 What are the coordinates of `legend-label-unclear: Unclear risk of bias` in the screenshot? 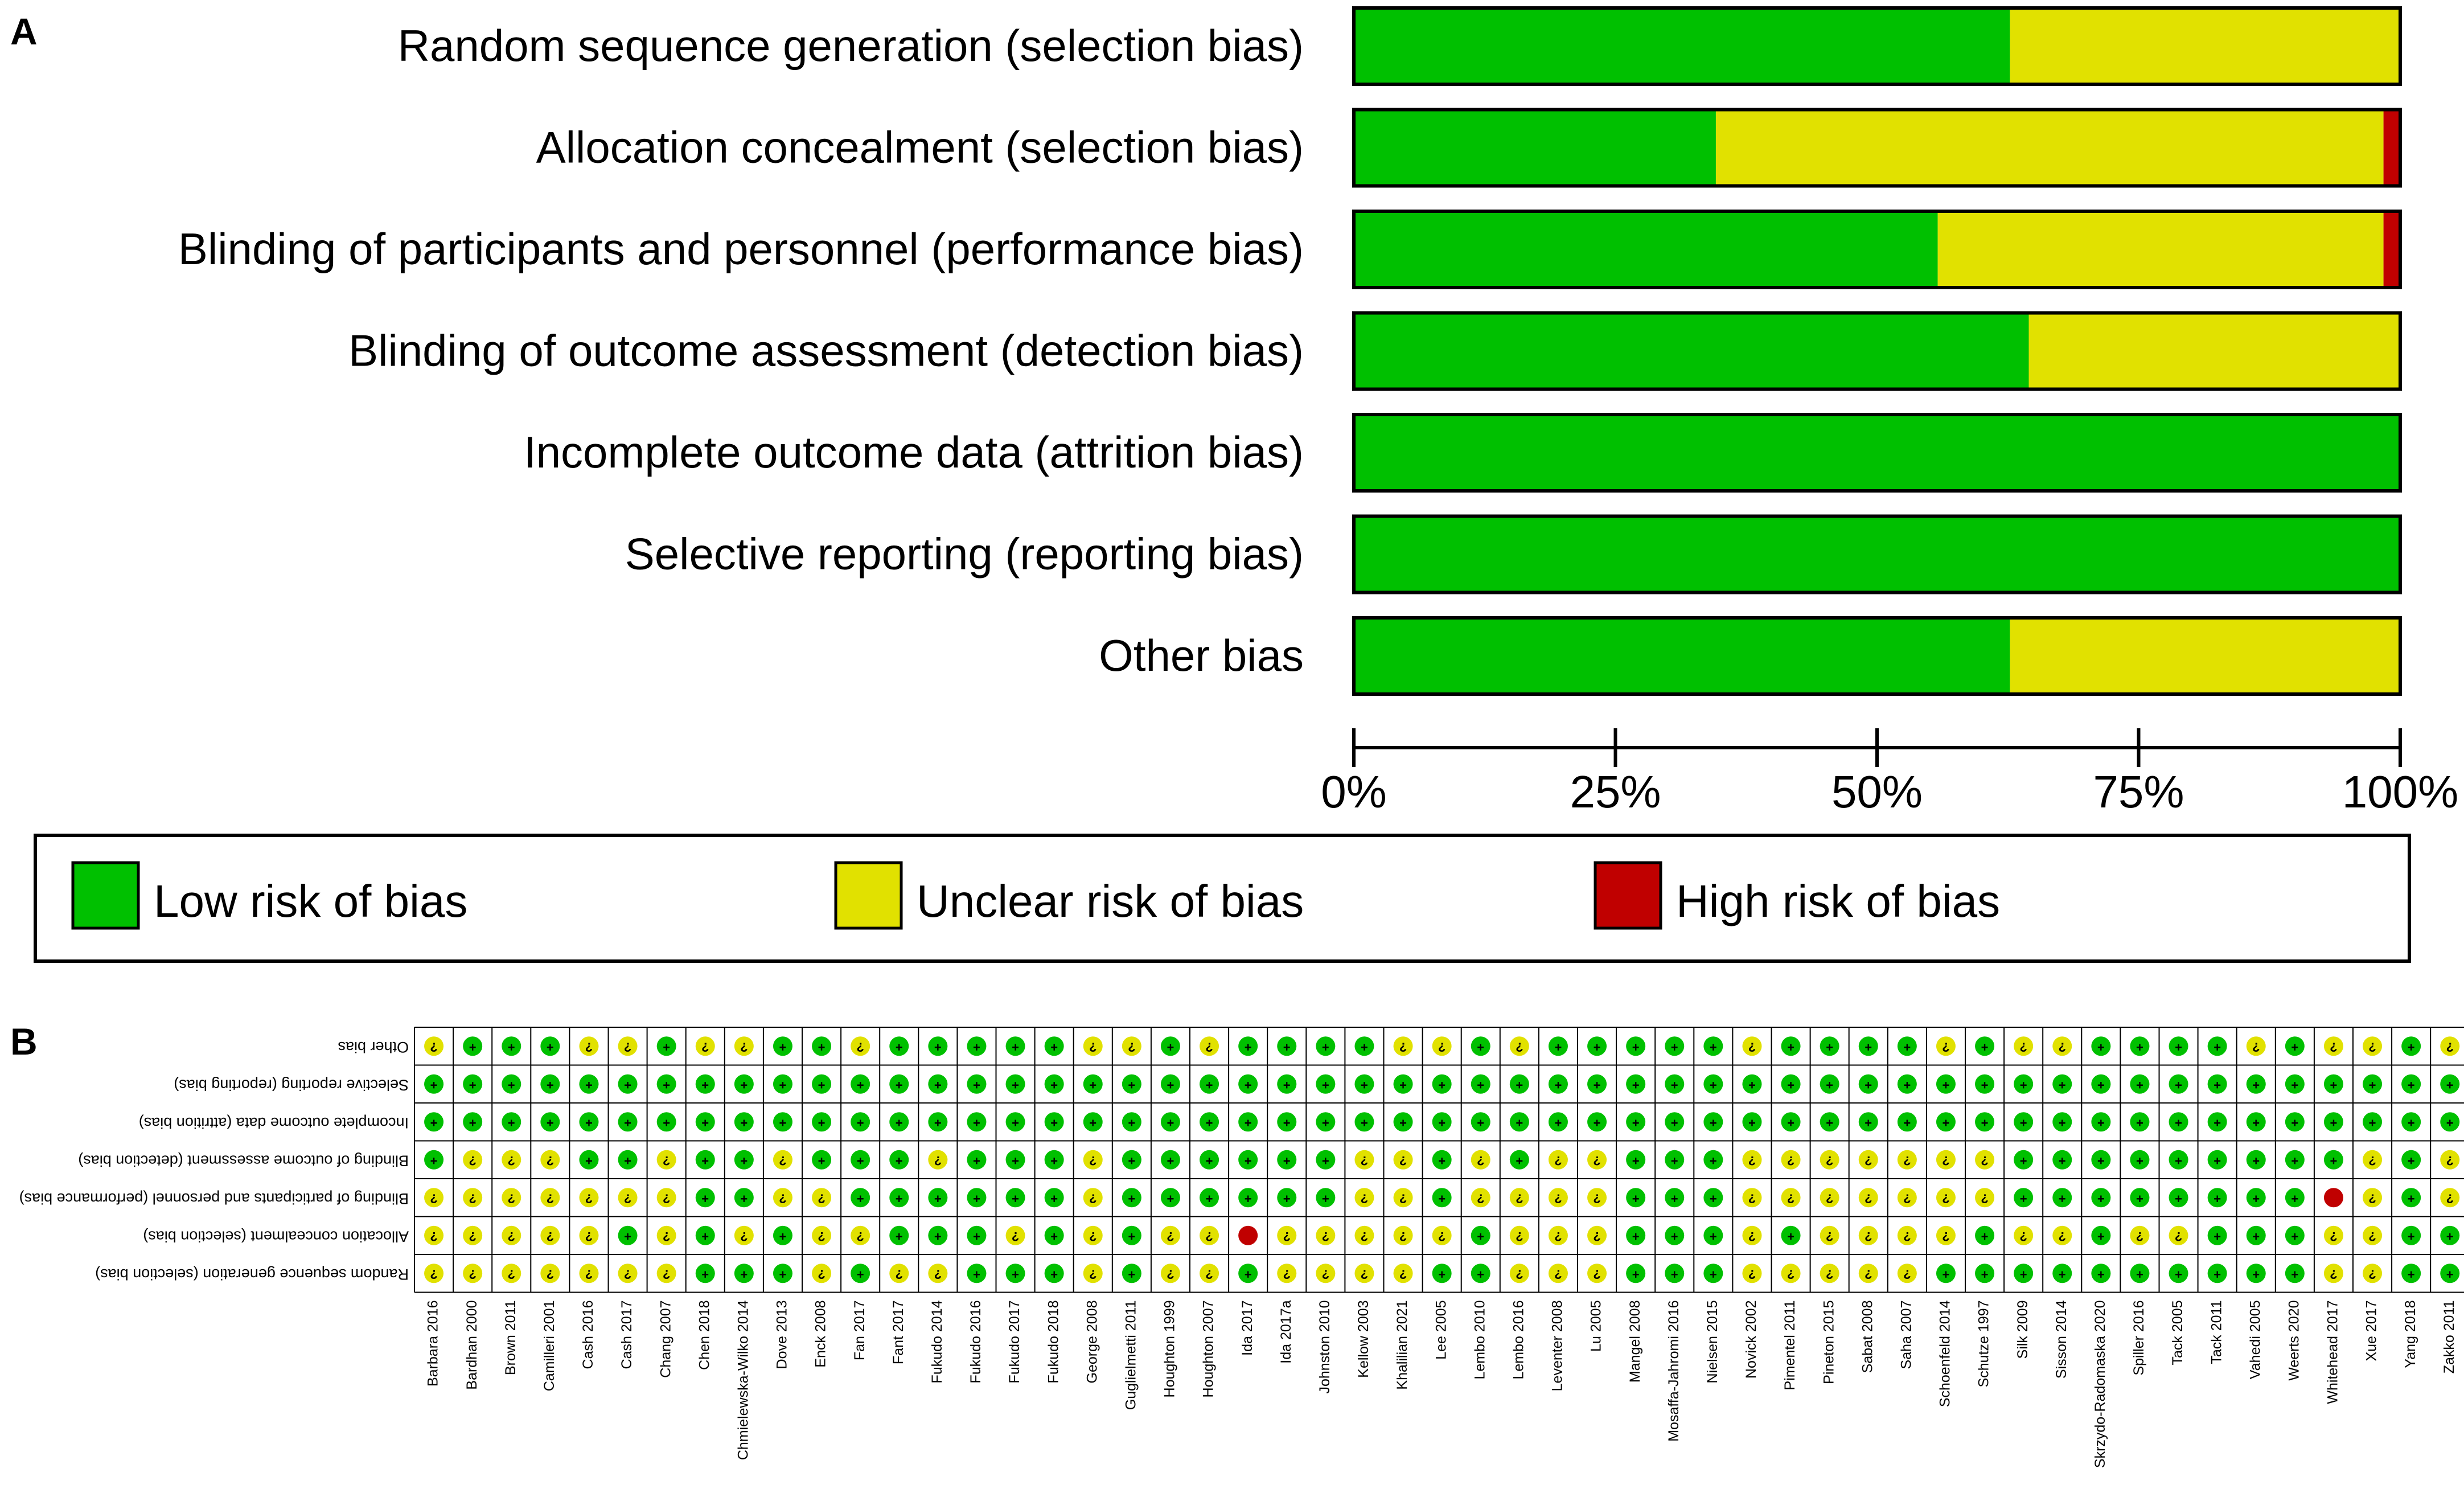 It's located at (1110, 901).